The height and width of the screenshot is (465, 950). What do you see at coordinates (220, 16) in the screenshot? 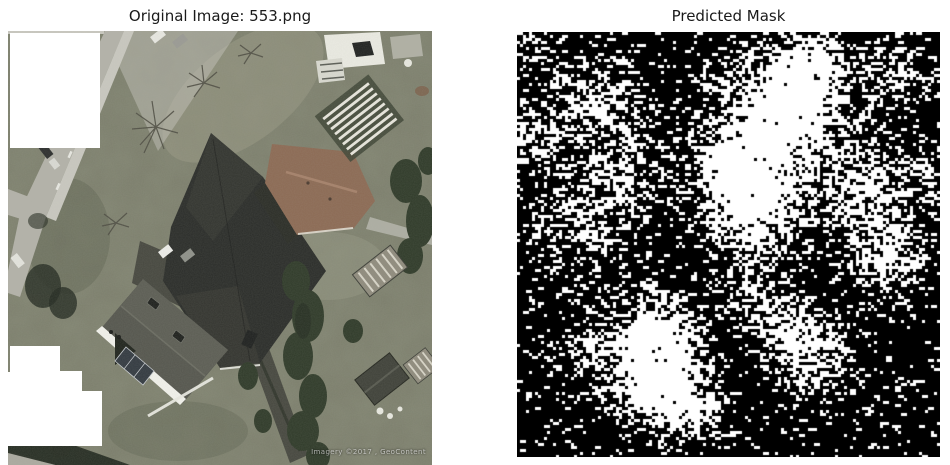
I see `left-panel-title: Original Image: 553.png` at bounding box center [220, 16].